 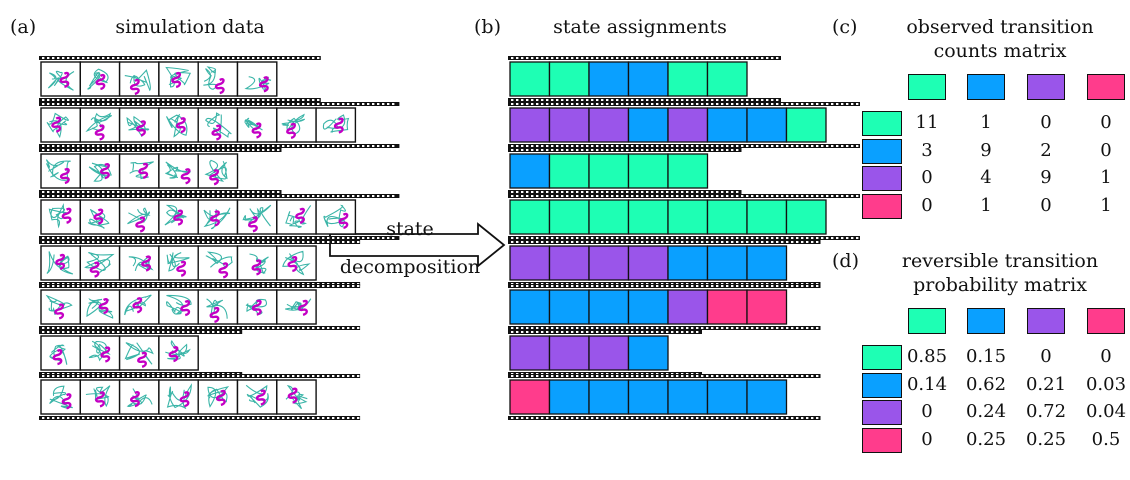 I want to click on panel-b-letter: (b), so click(x=487, y=27).